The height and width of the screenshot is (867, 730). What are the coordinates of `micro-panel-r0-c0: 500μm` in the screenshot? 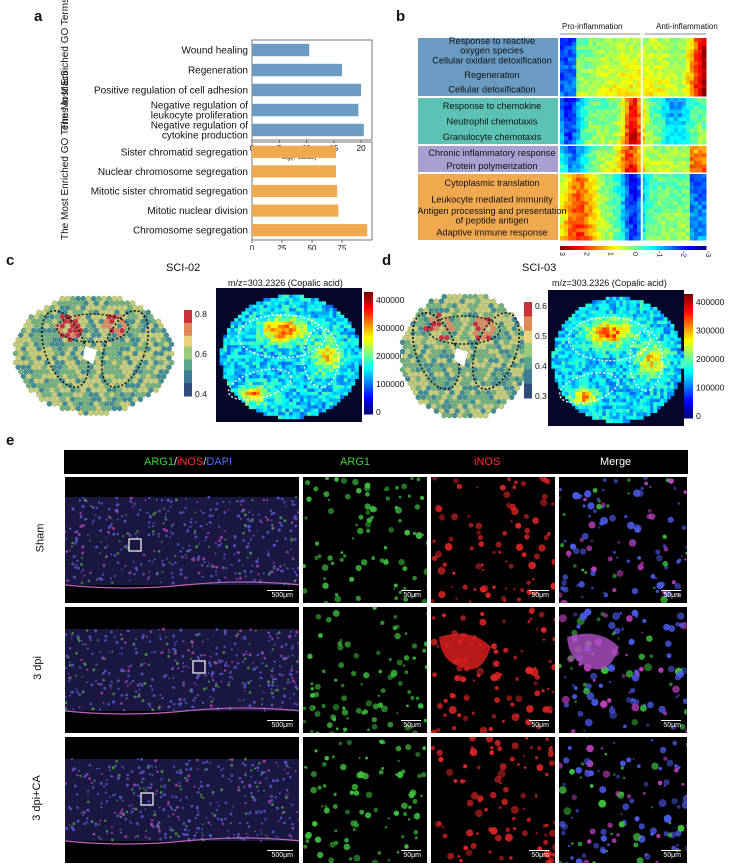 It's located at (182, 540).